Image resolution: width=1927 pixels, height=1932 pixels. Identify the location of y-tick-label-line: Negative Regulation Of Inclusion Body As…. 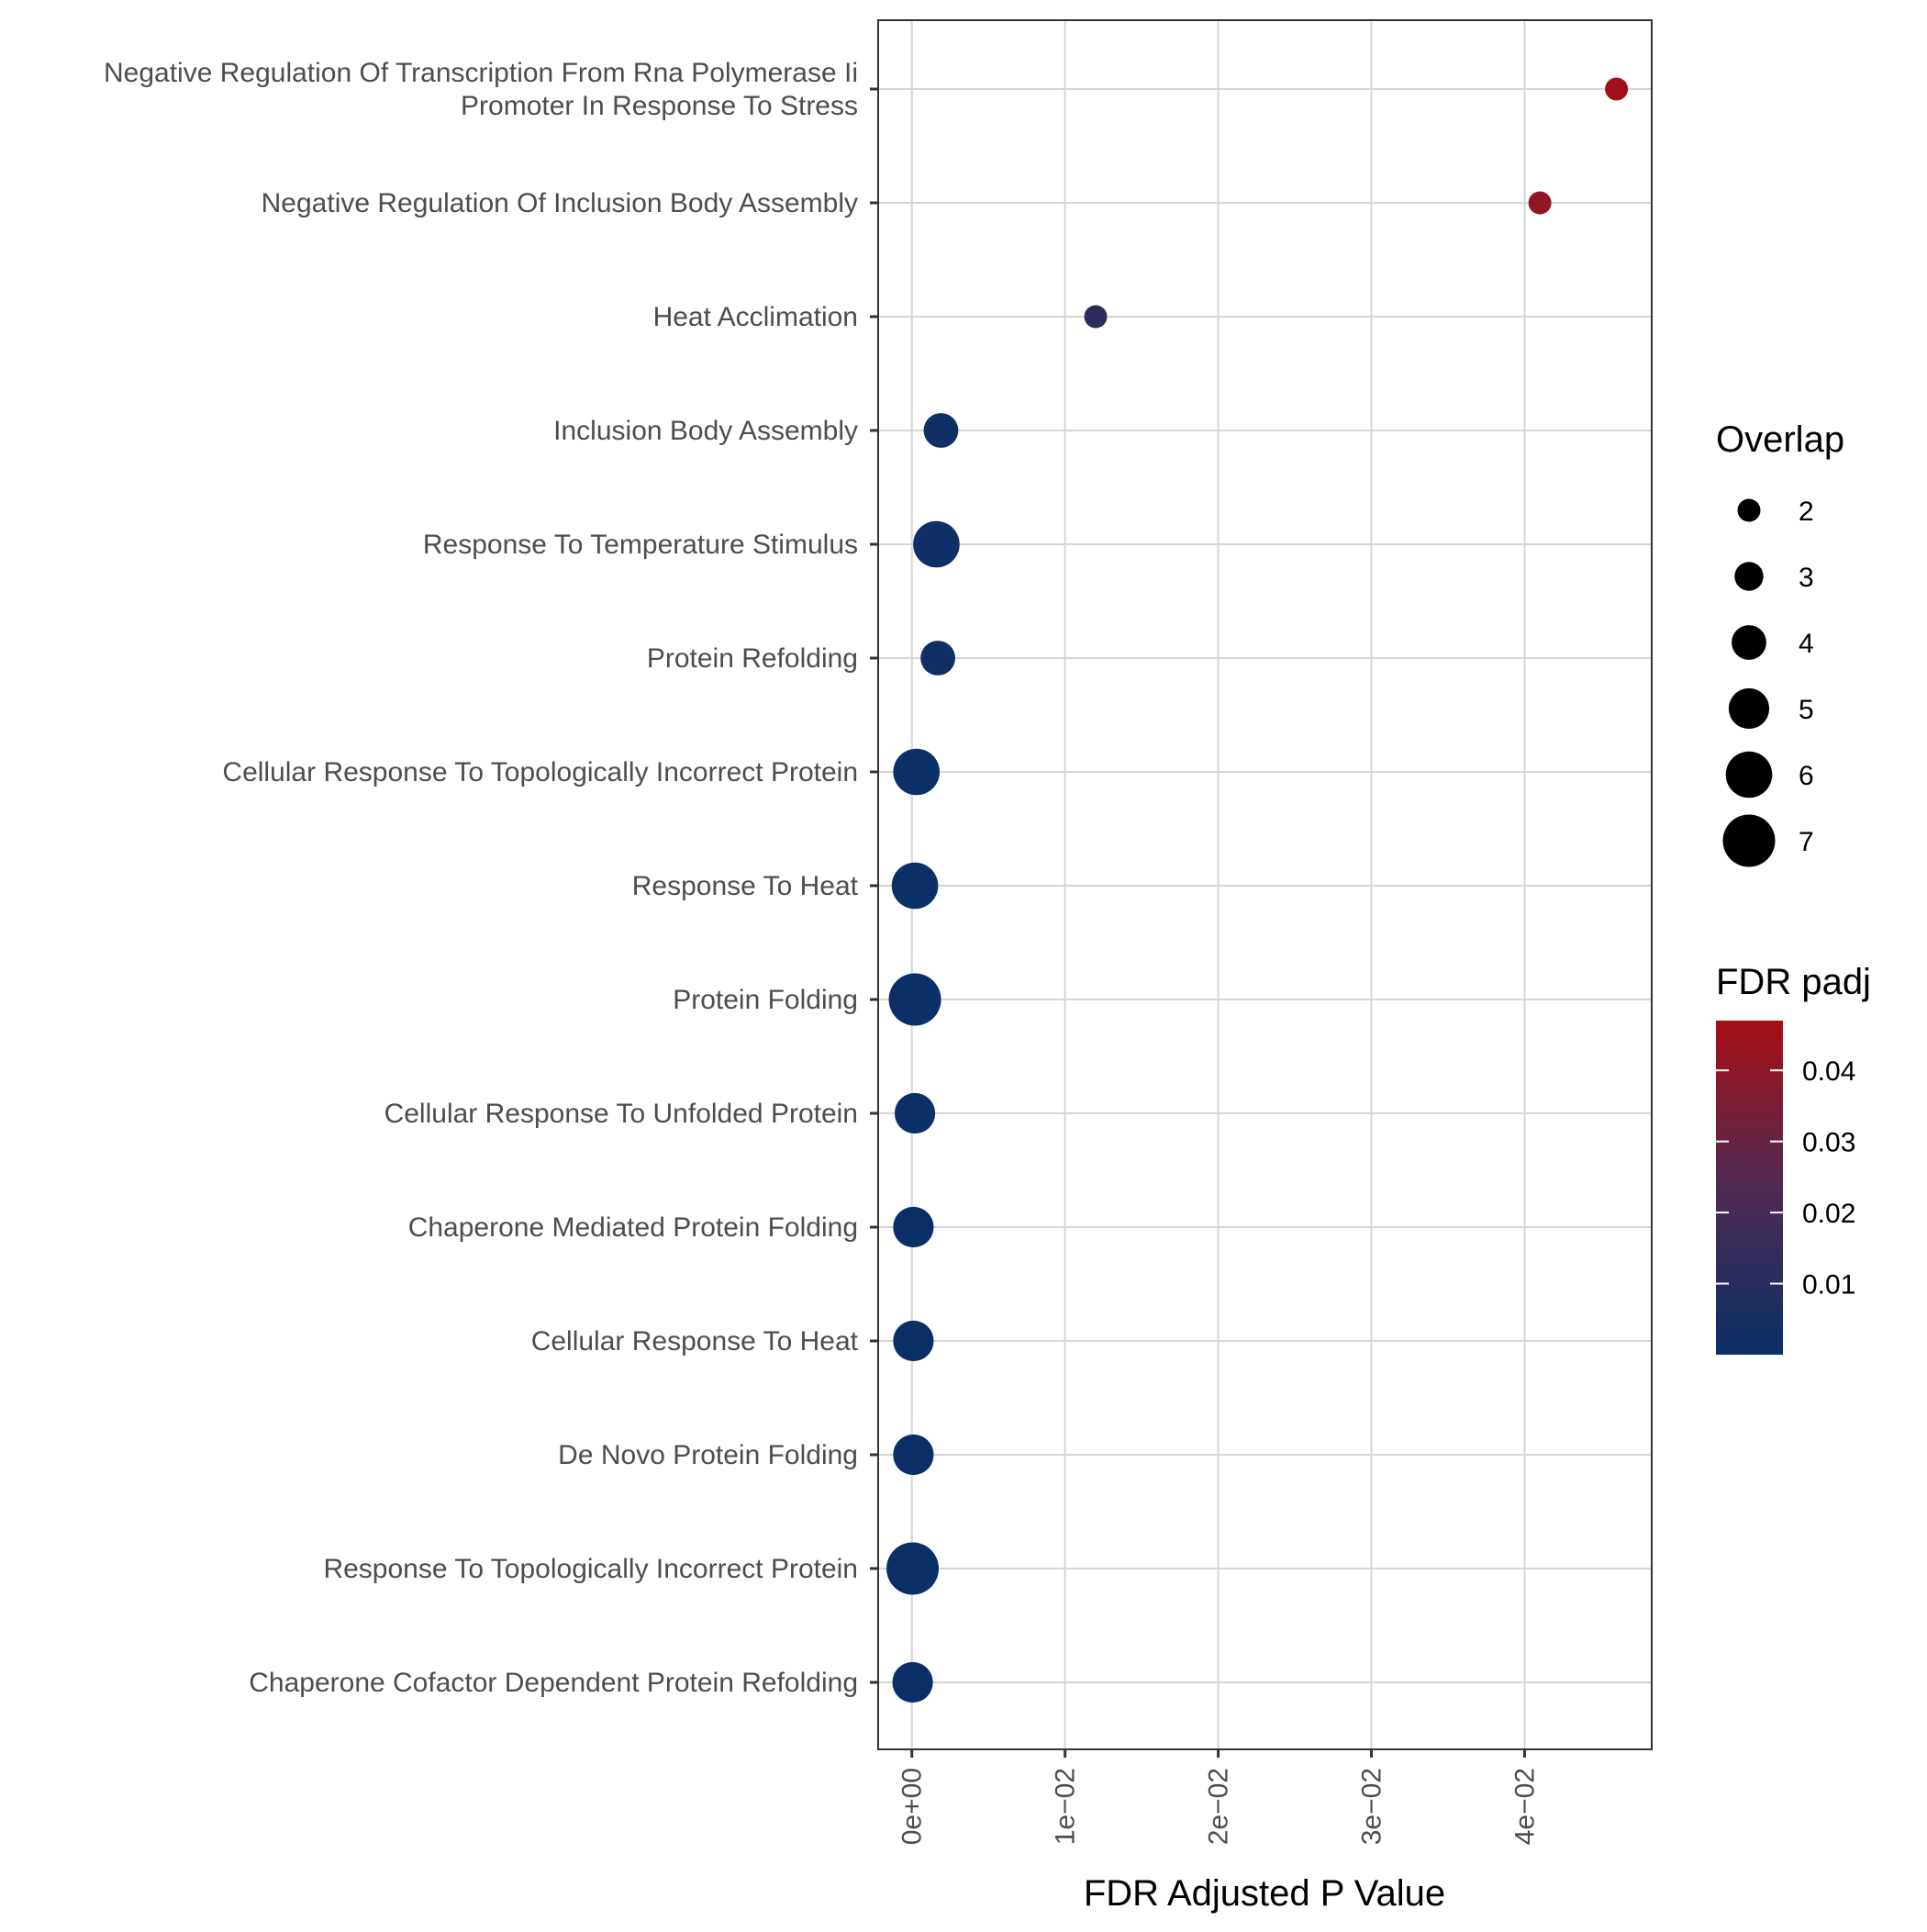
(560, 203).